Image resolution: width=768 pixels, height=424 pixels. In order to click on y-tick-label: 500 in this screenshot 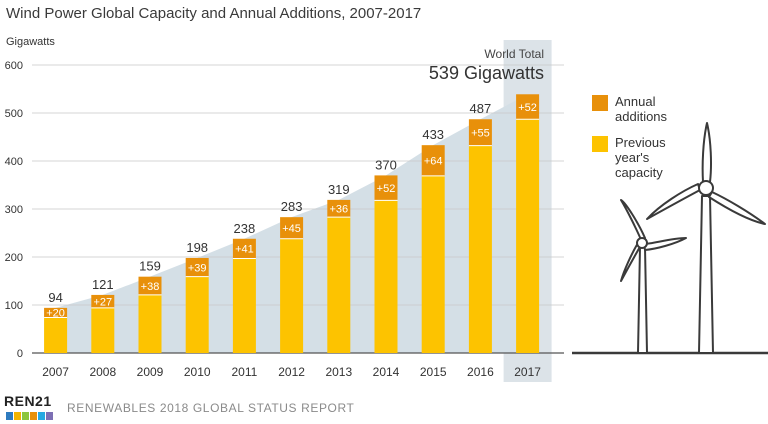, I will do `click(14, 114)`.